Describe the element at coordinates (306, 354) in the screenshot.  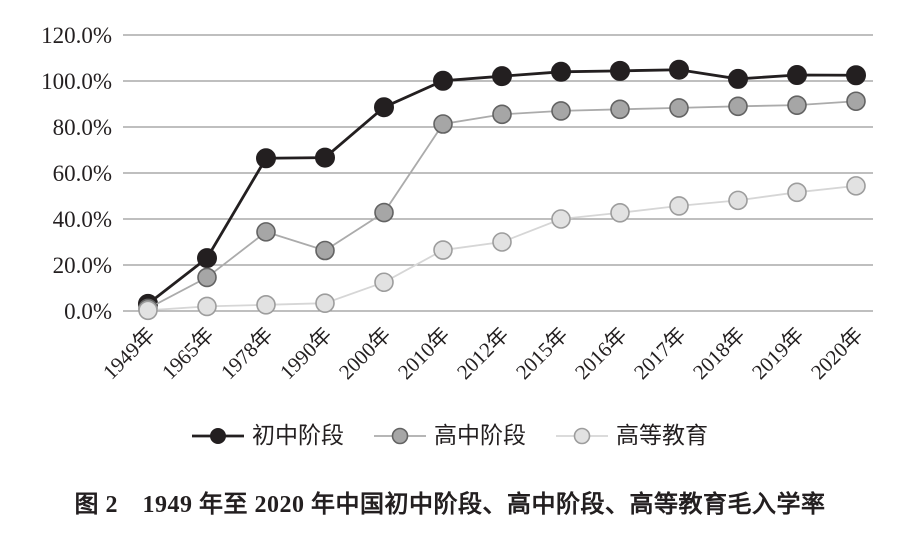
I see `x-tick-label: 1990年` at that location.